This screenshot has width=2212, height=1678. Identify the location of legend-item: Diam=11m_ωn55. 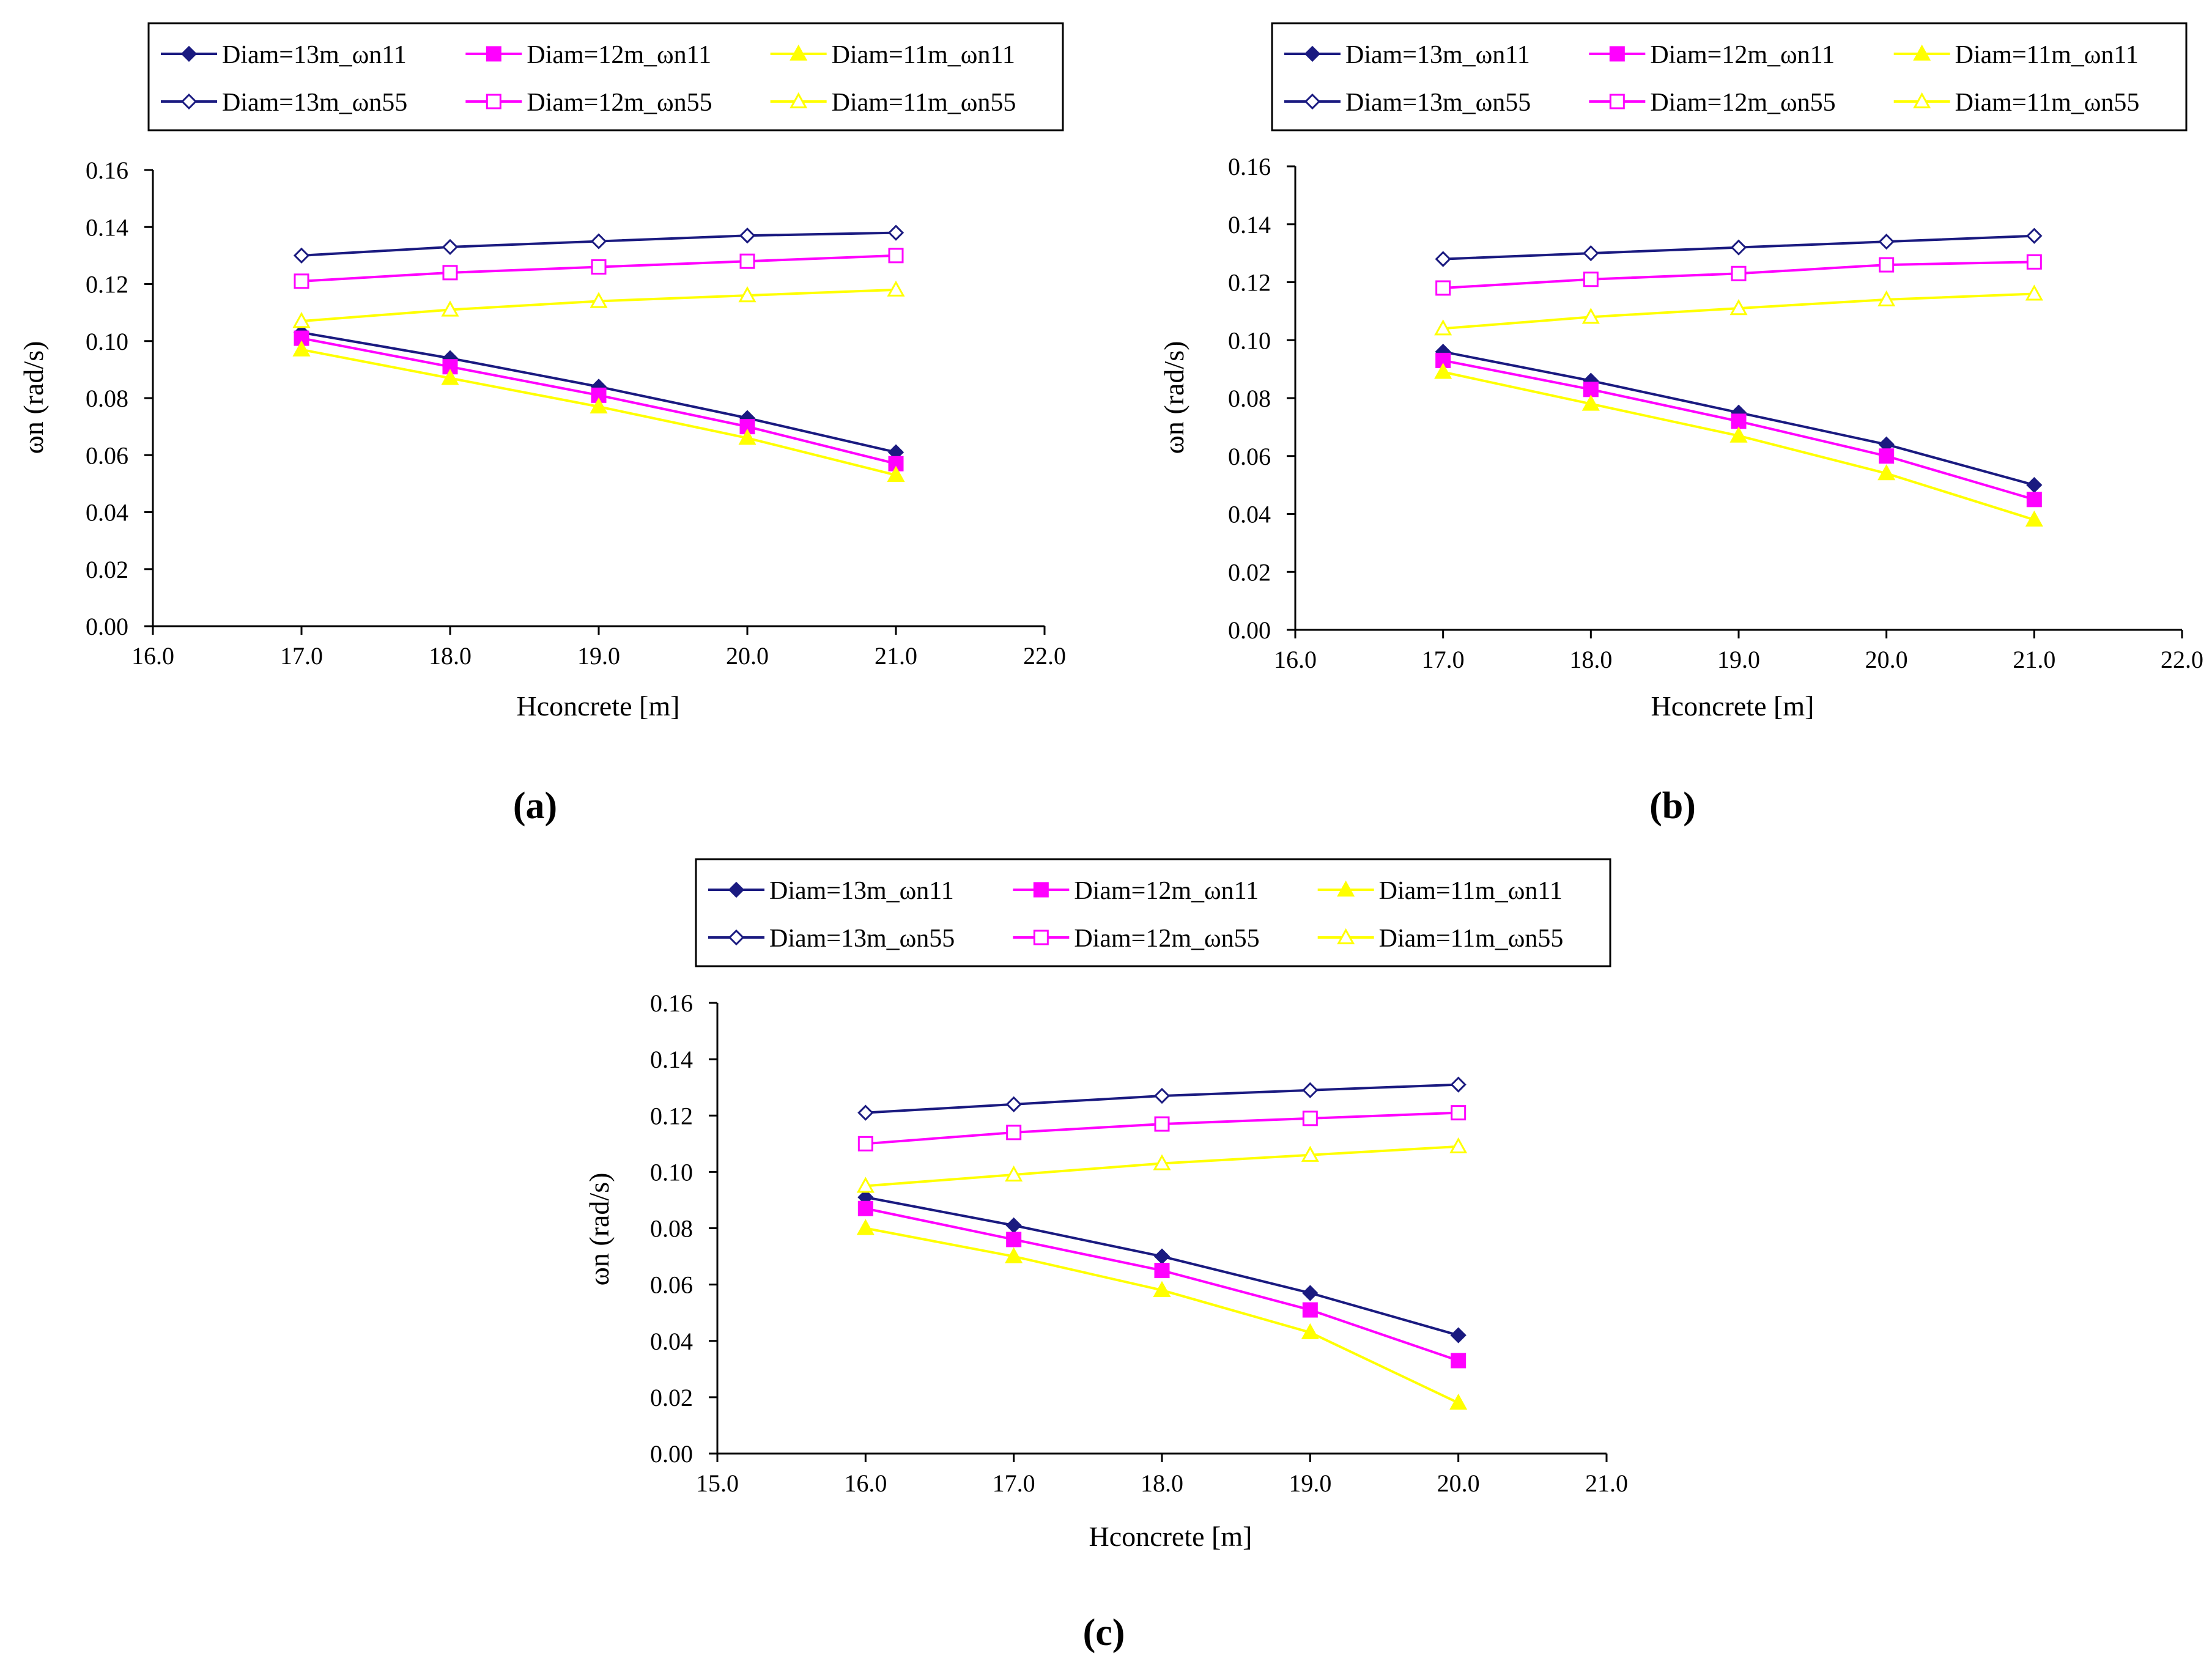
(2016, 103).